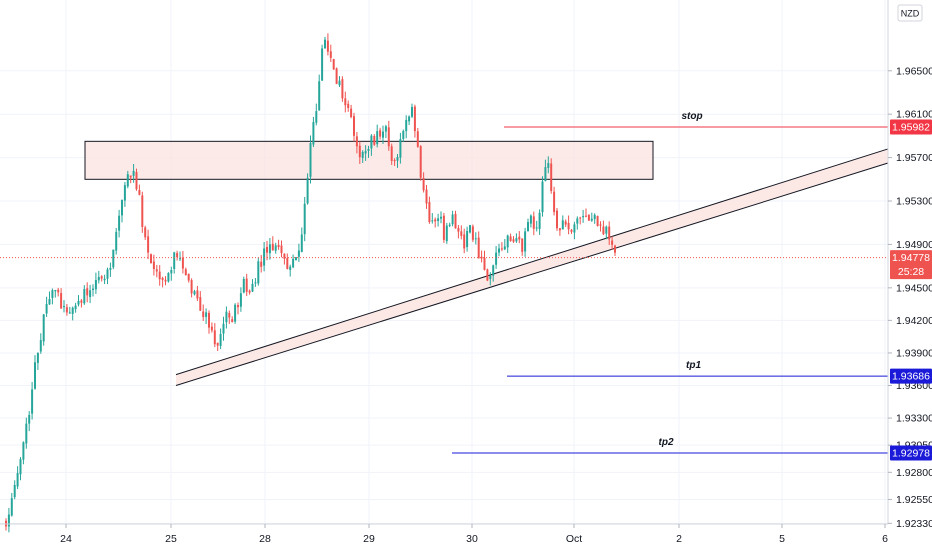 The height and width of the screenshot is (550, 932). I want to click on price-tick-label: 1.92800, so click(914, 473).